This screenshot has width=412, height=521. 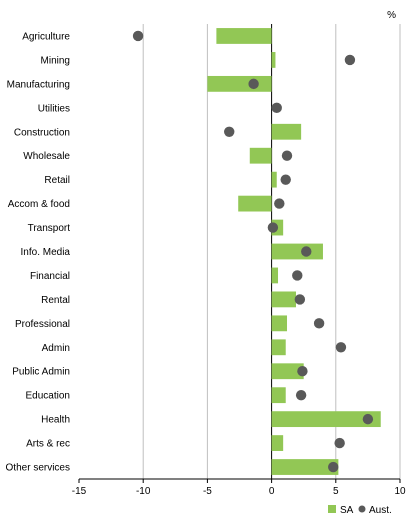 What do you see at coordinates (336, 491) in the screenshot?
I see `x-tick-label: 5` at bounding box center [336, 491].